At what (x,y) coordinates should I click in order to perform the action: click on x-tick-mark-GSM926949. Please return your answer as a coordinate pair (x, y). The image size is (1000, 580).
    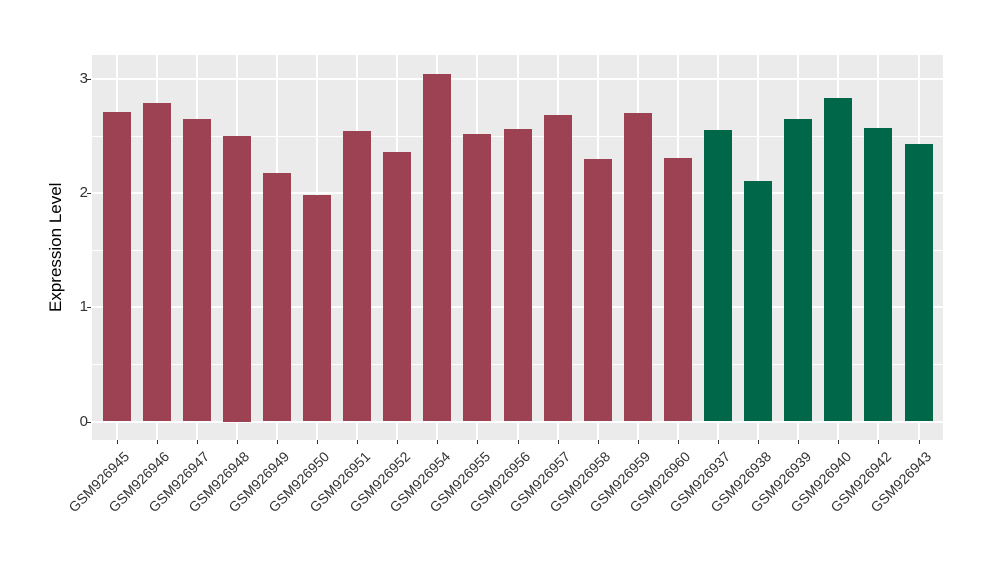
    Looking at the image, I should click on (277, 442).